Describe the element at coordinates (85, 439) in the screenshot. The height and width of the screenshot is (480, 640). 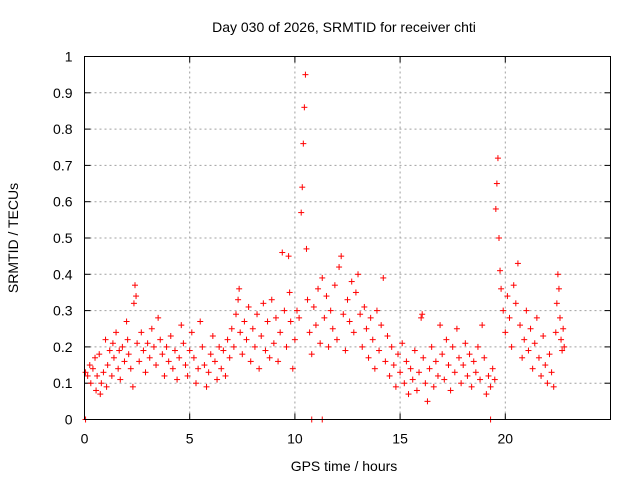
I see `x-tick-label: 0` at that location.